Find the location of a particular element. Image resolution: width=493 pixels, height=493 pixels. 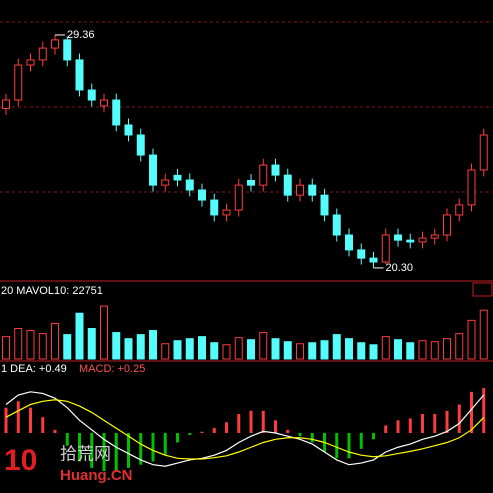

watermark-name: 拾荒网 is located at coordinates (85, 453).